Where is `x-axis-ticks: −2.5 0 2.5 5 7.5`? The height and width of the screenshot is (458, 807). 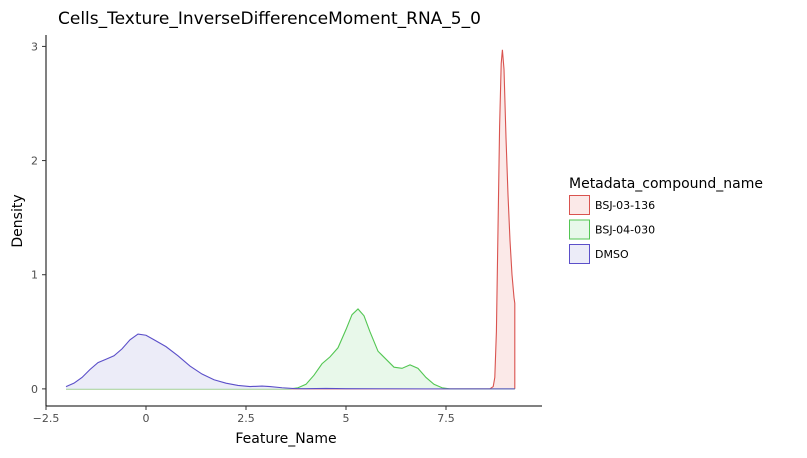 x-axis-ticks: −2.5 0 2.5 5 7.5 is located at coordinates (244, 415).